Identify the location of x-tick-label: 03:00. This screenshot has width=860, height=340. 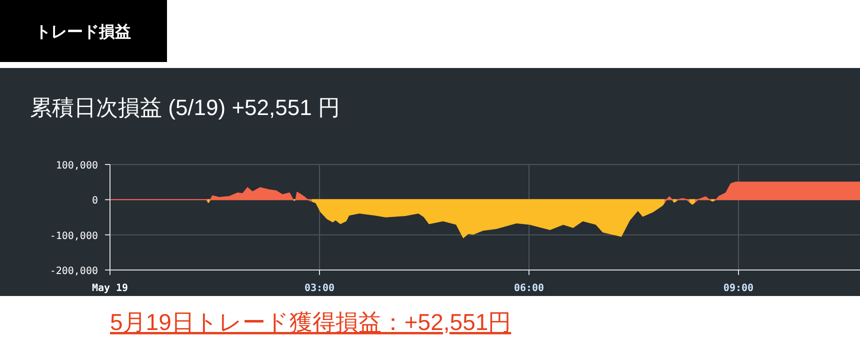
(319, 288).